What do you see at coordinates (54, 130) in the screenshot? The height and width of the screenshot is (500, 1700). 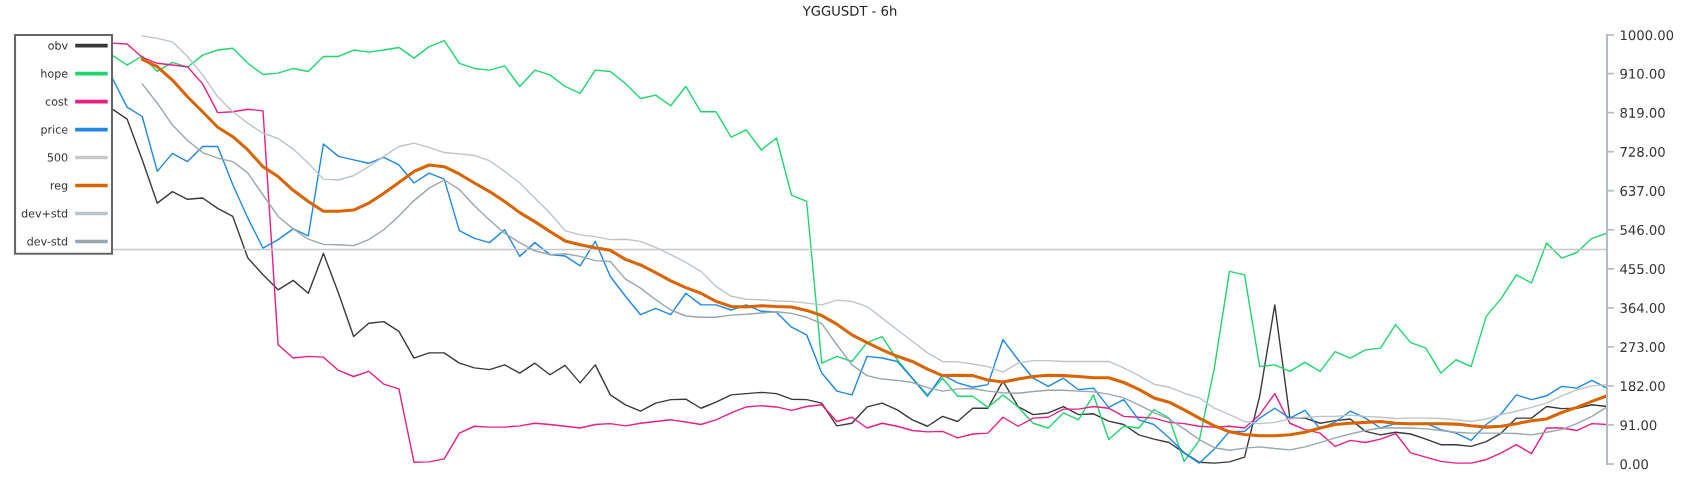 I see `legend-label: price` at bounding box center [54, 130].